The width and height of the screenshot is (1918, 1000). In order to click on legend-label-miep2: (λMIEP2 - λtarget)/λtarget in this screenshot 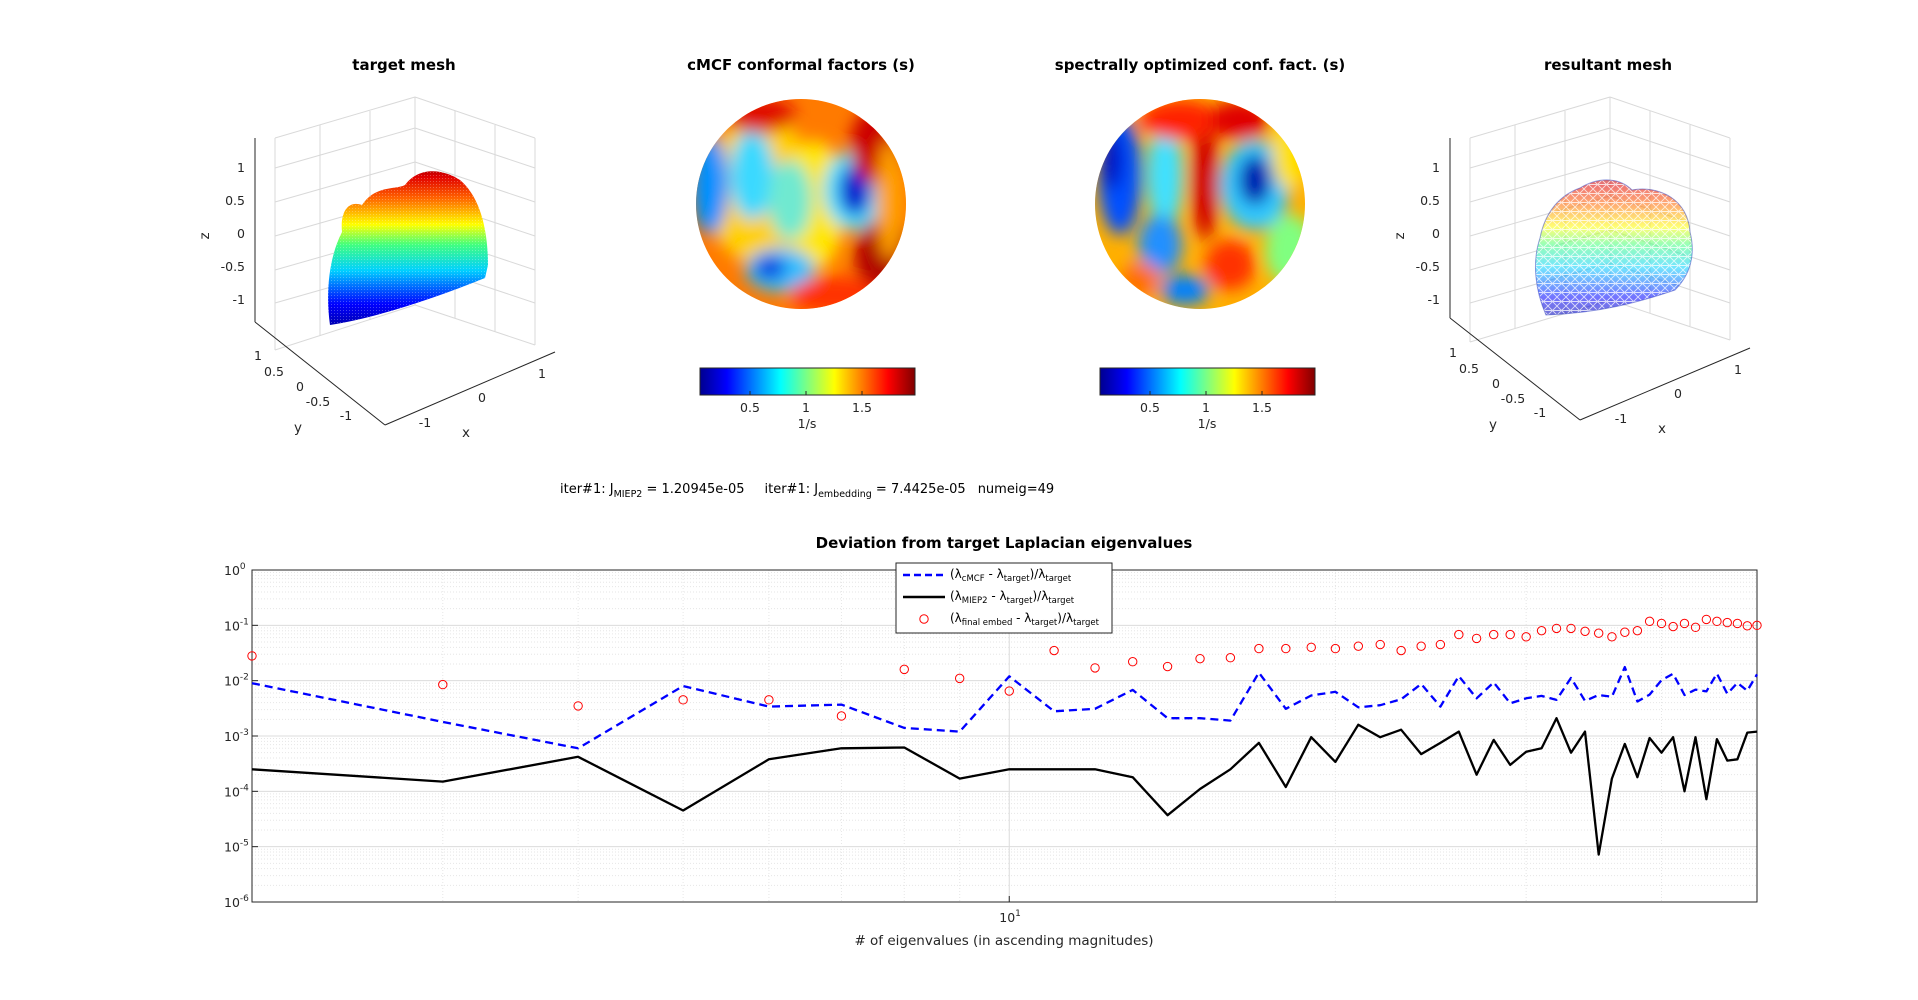, I will do `click(1012, 597)`.